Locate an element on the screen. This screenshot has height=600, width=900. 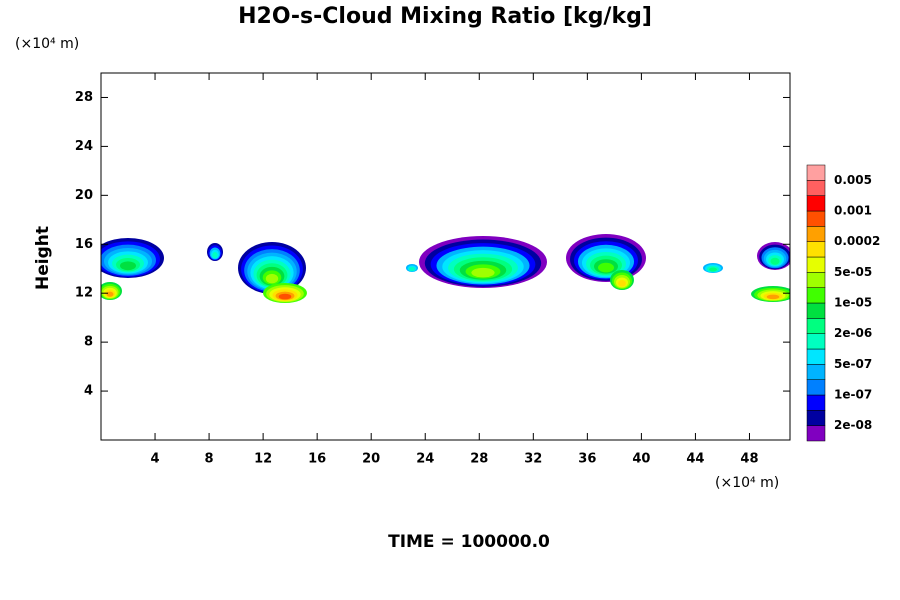
colorbar-label: 1e-07 is located at coordinates (853, 395).